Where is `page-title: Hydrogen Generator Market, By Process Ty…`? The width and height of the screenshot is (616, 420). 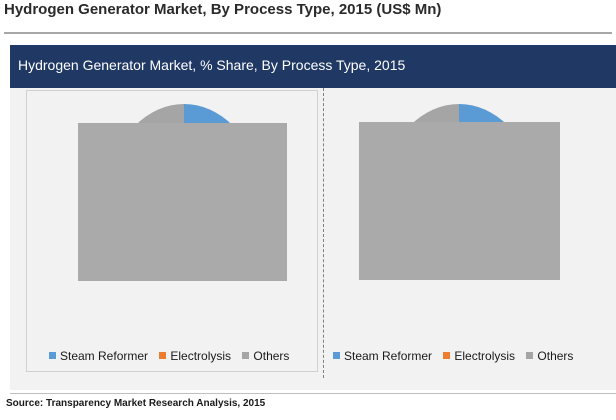
page-title: Hydrogen Generator Market, By Process Ty… is located at coordinates (223, 9).